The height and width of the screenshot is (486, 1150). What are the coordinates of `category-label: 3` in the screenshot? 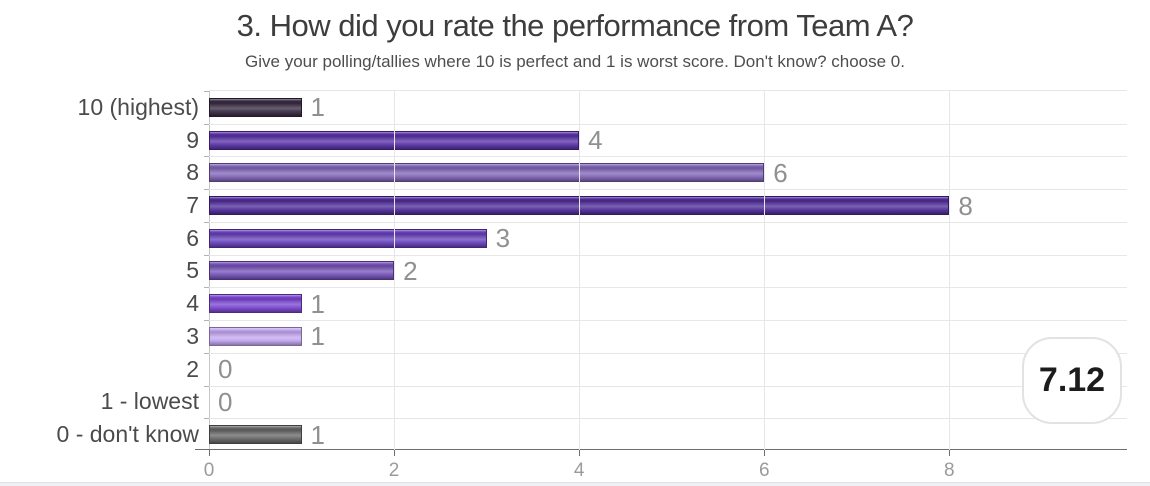 It's located at (192, 335).